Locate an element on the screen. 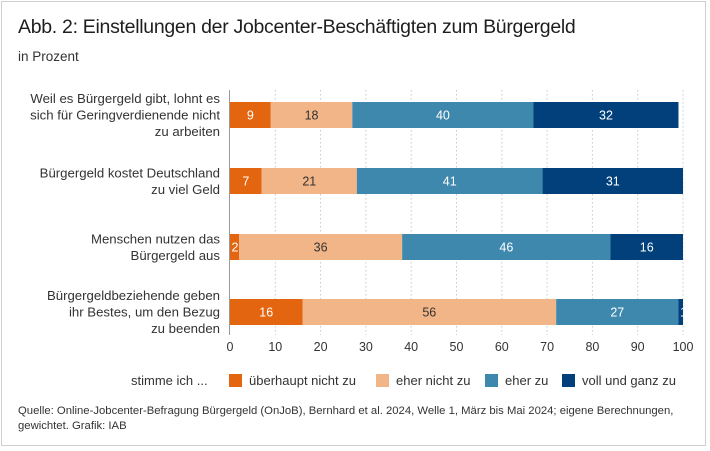 The width and height of the screenshot is (710, 451). value-label: 31 is located at coordinates (613, 182).